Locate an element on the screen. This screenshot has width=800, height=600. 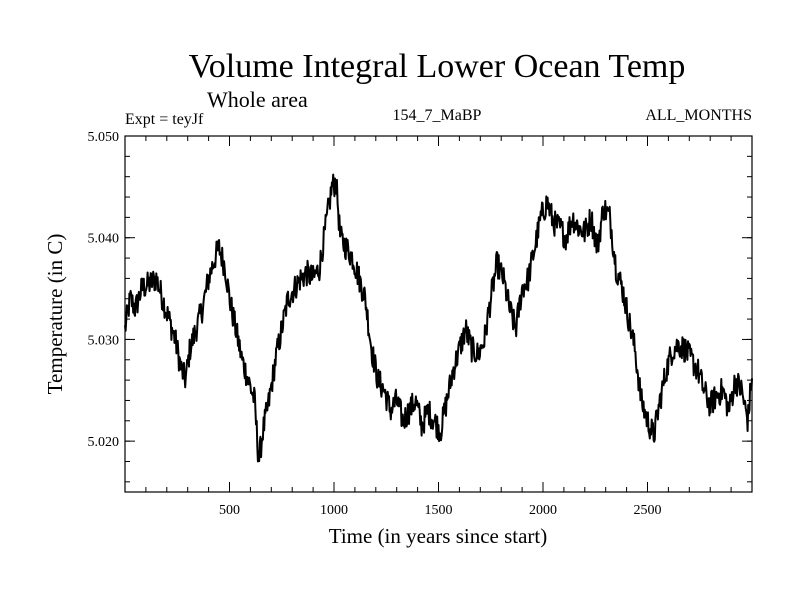
x-tick-labels: 500 1000 1500 2000 2500 is located at coordinates (440, 510).